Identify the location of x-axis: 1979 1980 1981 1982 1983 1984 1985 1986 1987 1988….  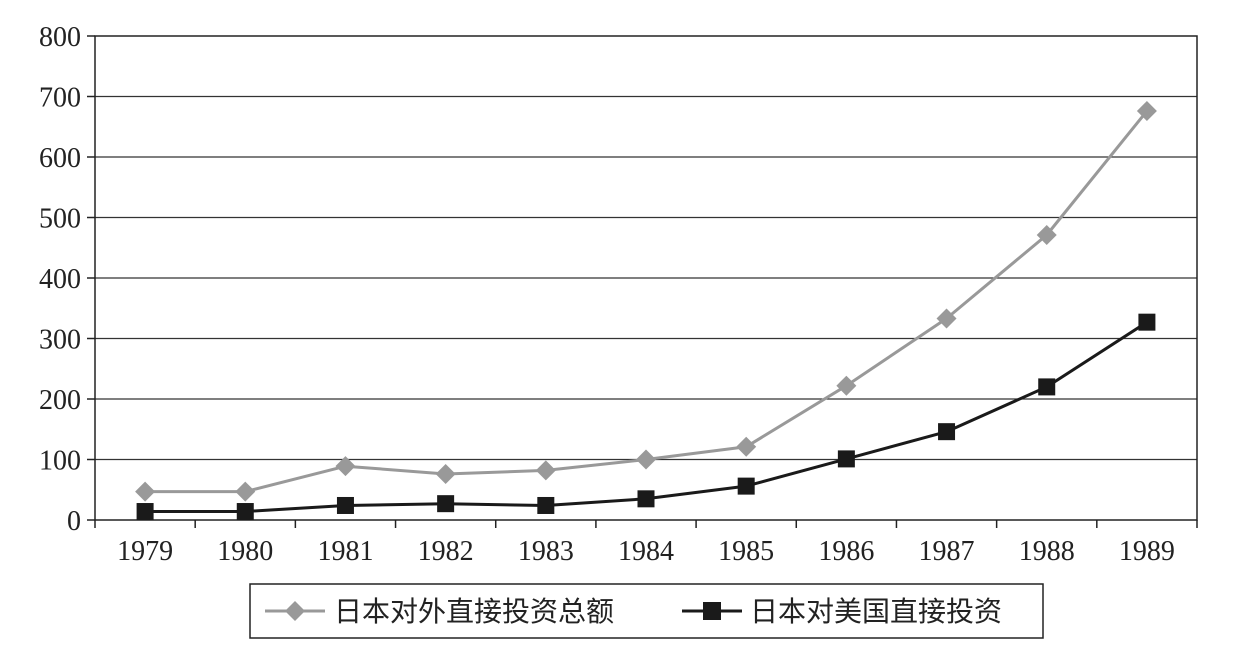
(646, 543).